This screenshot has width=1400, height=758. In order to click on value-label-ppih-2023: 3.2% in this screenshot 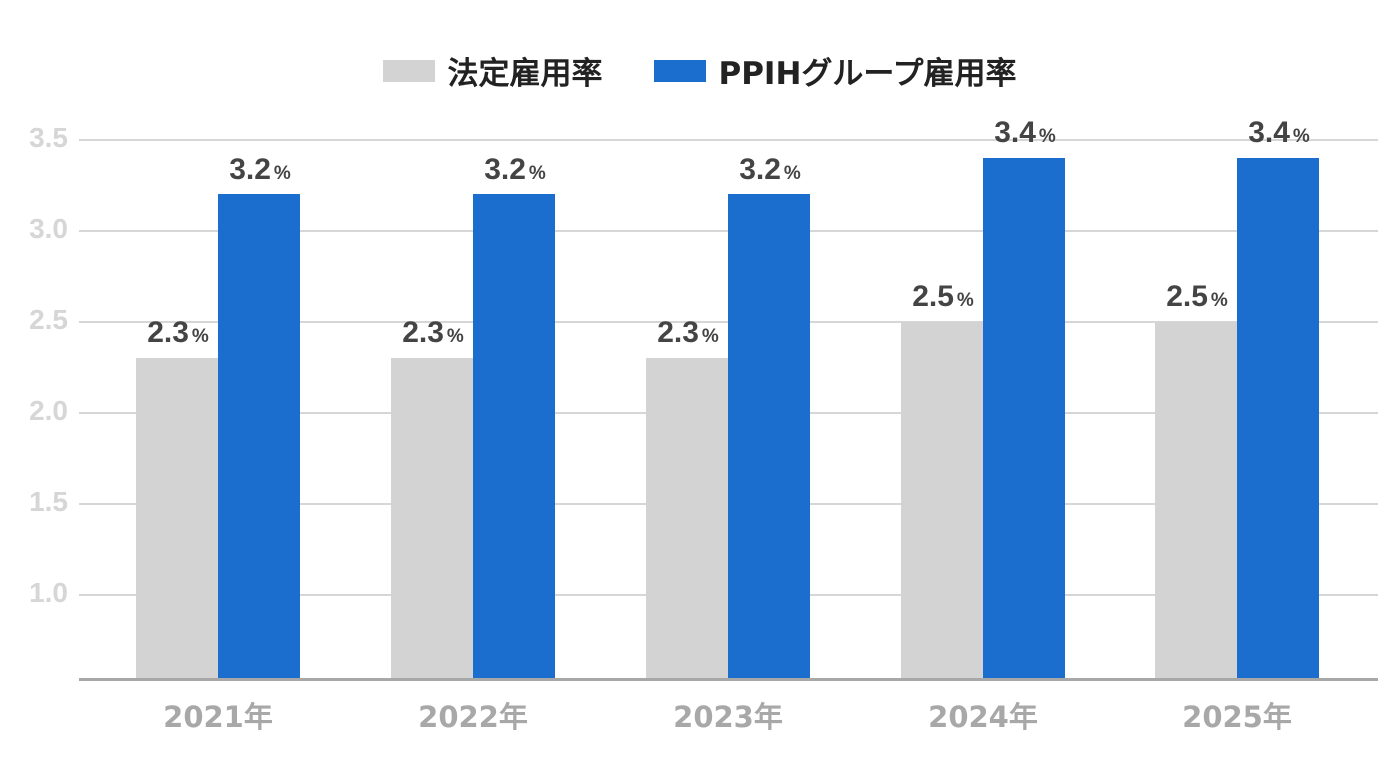, I will do `click(770, 169)`.